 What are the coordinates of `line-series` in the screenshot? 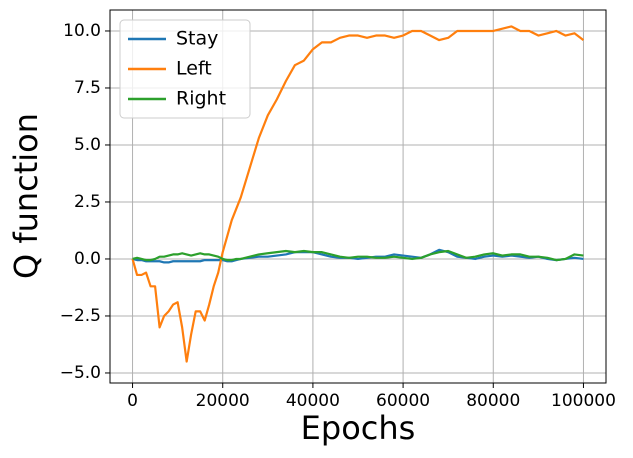 It's located at (358, 256).